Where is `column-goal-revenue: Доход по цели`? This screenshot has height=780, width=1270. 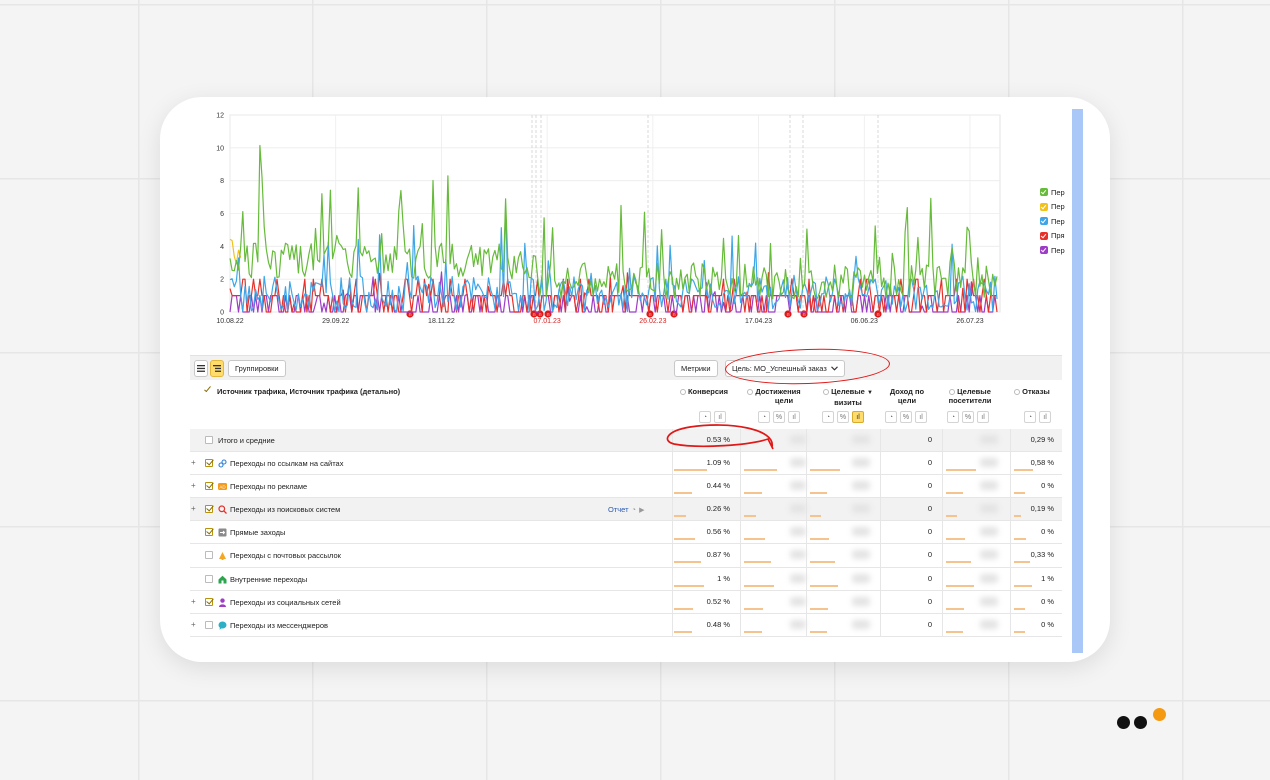
column-goal-revenue: Доход по цели is located at coordinates (907, 396).